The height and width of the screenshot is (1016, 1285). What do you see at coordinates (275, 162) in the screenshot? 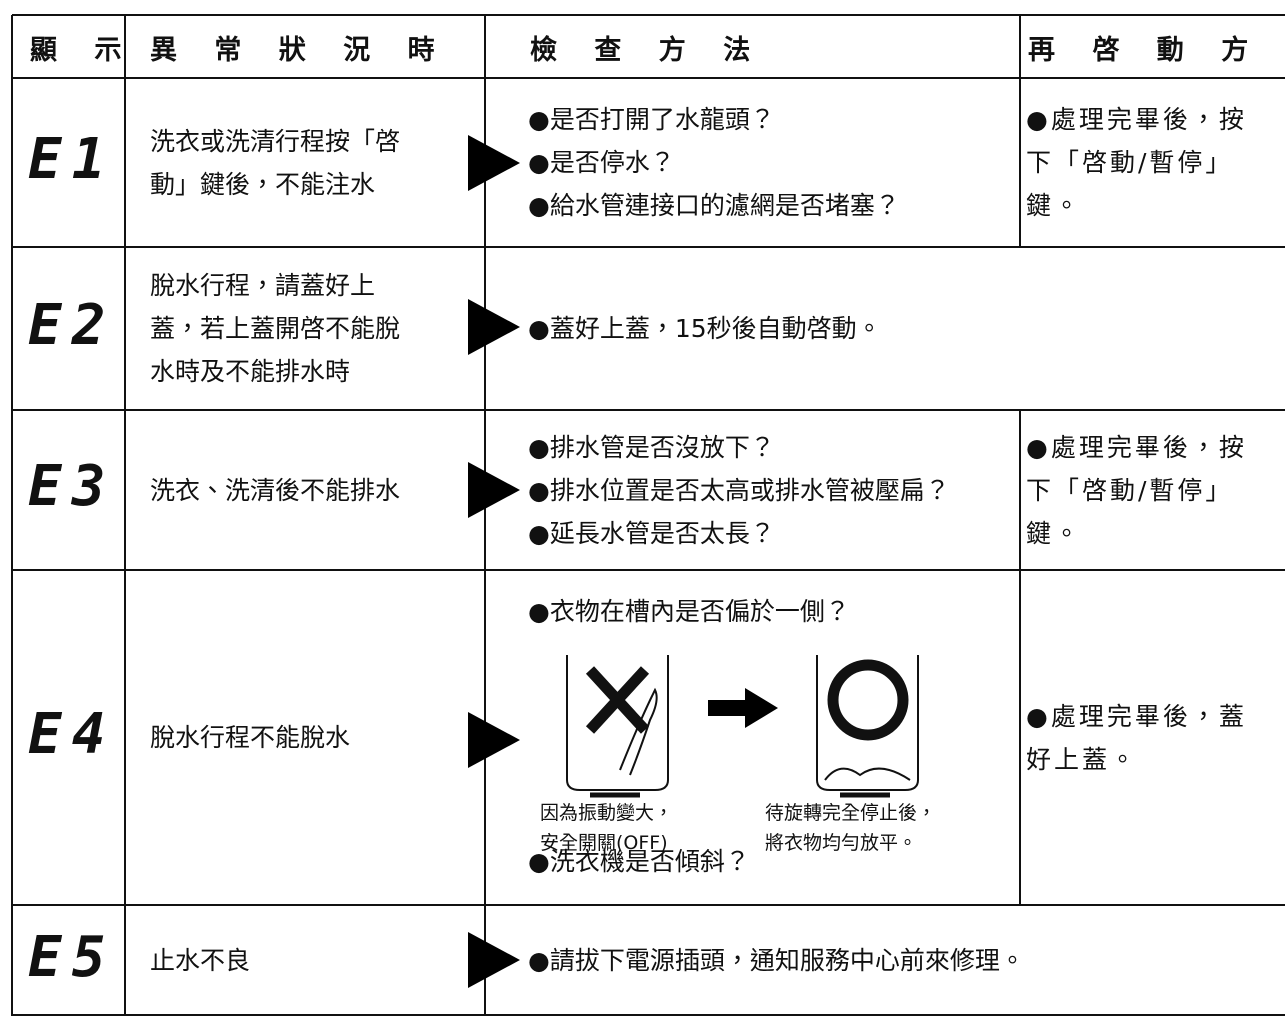
I see `condition-cell: 洗衣或洗清行程按「啓 動」鍵後，不能注水` at bounding box center [275, 162].